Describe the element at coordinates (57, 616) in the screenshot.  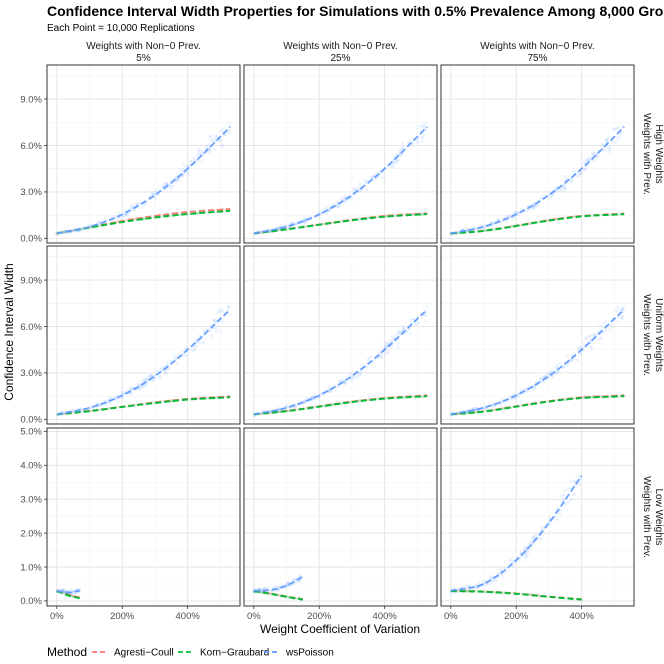
I see `x-tick-label: 0%` at that location.